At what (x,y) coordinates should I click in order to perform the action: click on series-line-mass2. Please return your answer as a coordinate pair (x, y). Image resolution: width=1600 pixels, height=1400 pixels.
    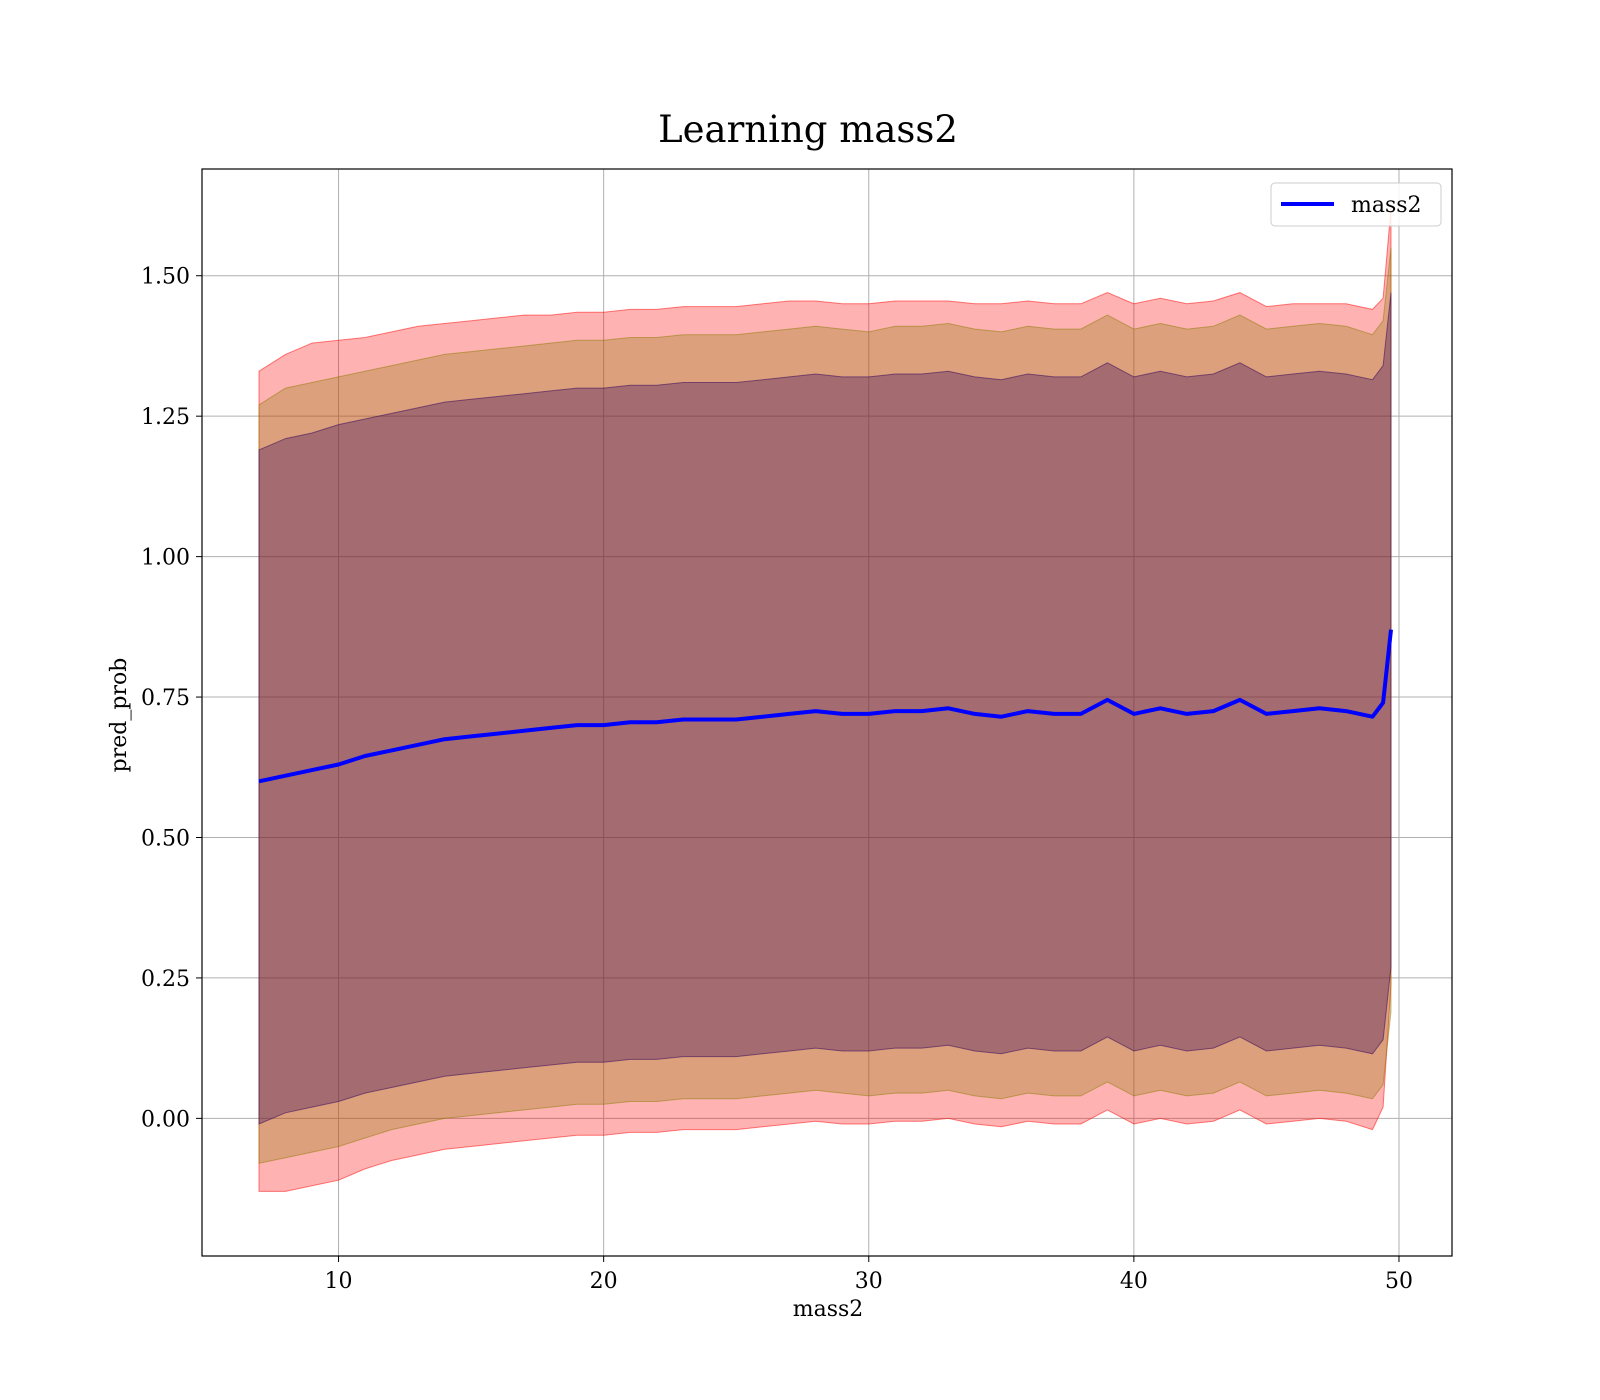
    Looking at the image, I should click on (825, 706).